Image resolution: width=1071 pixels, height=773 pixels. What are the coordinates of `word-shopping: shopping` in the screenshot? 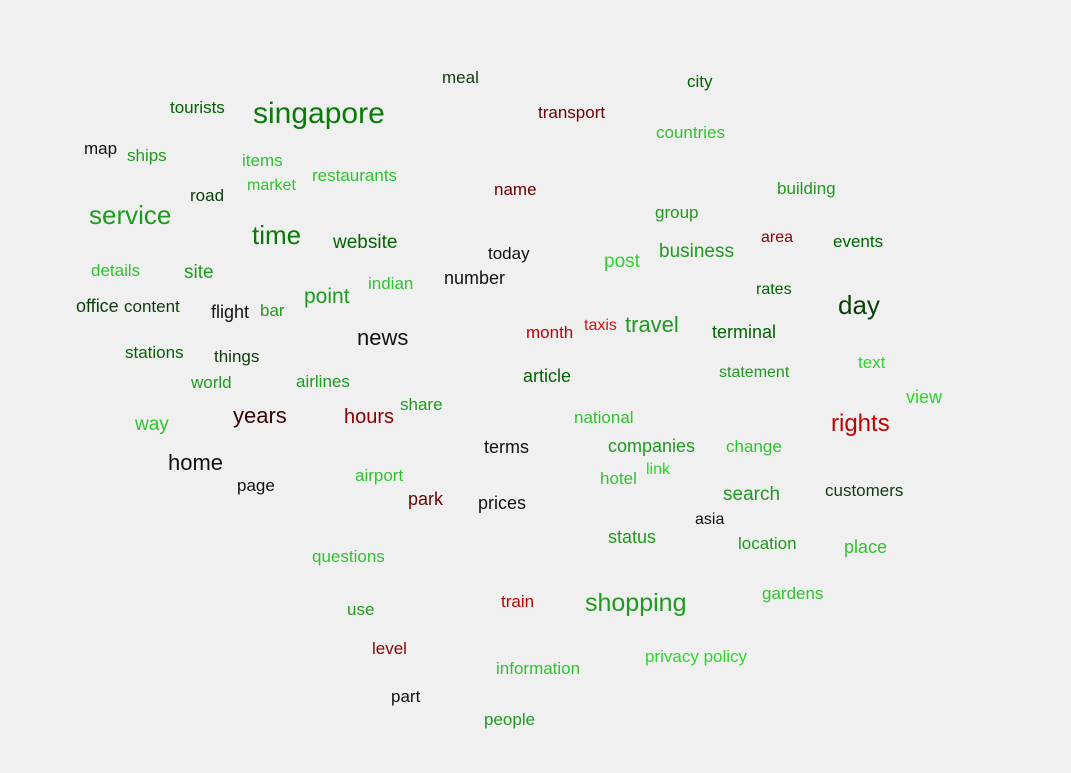 It's located at (636, 603).